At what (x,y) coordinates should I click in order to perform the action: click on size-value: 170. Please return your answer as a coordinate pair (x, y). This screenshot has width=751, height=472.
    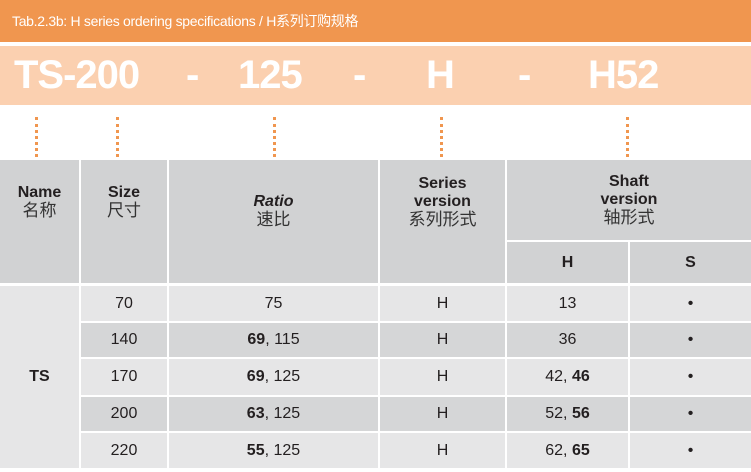
    Looking at the image, I should click on (124, 376).